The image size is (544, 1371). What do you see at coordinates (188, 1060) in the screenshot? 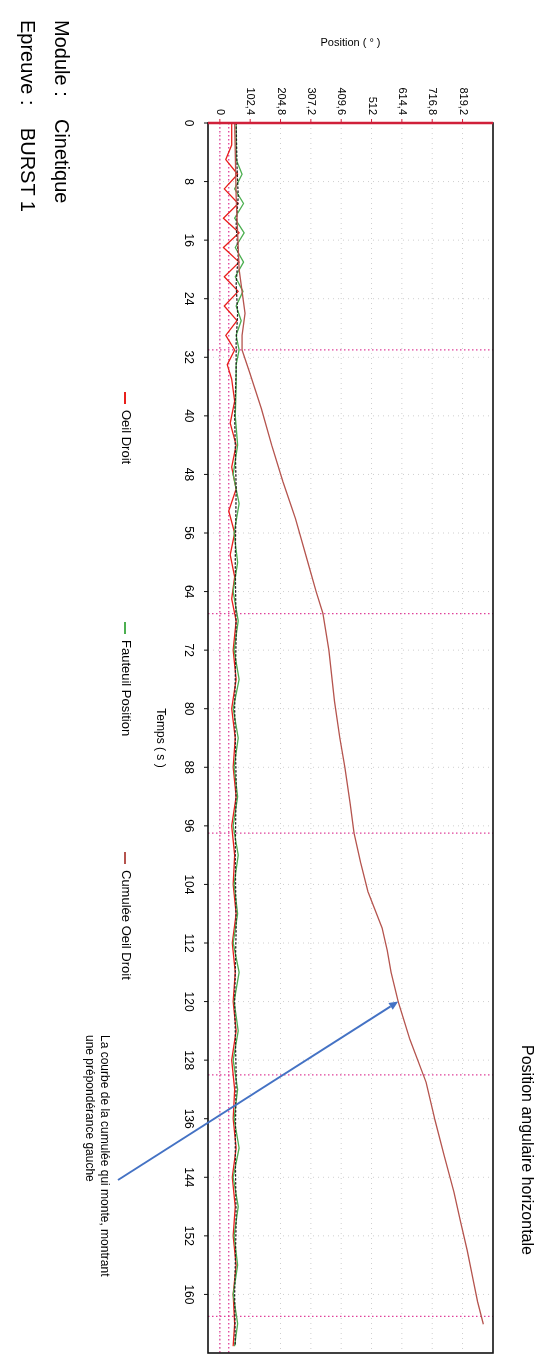
I see `y-tick-label: 128` at bounding box center [188, 1060].